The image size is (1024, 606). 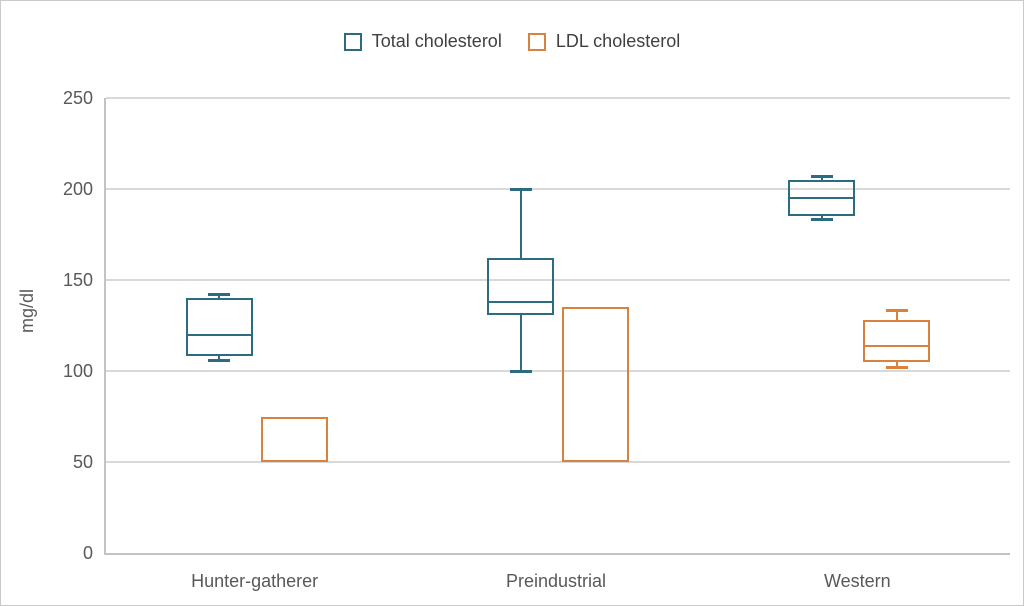 What do you see at coordinates (556, 581) in the screenshot?
I see `x-category-label-preindustrial: Preindustrial` at bounding box center [556, 581].